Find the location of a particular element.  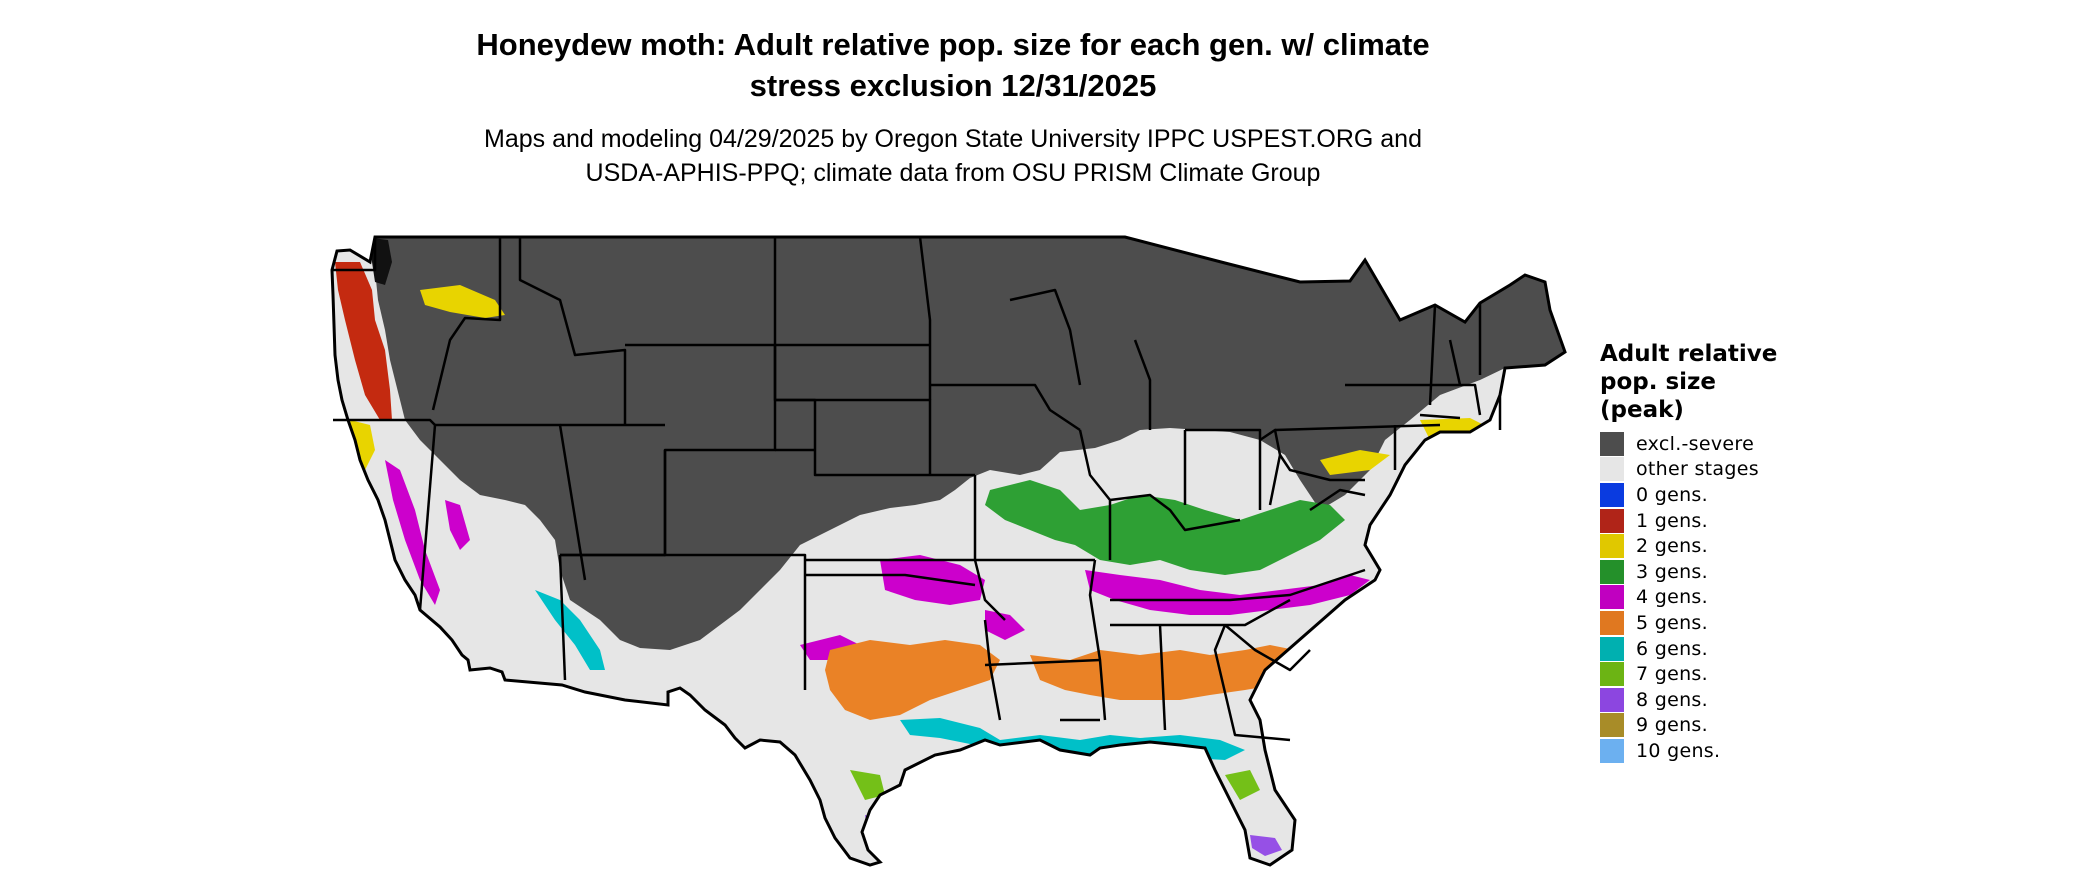

two-gen-mid-atlantic is located at coordinates (1355, 462).